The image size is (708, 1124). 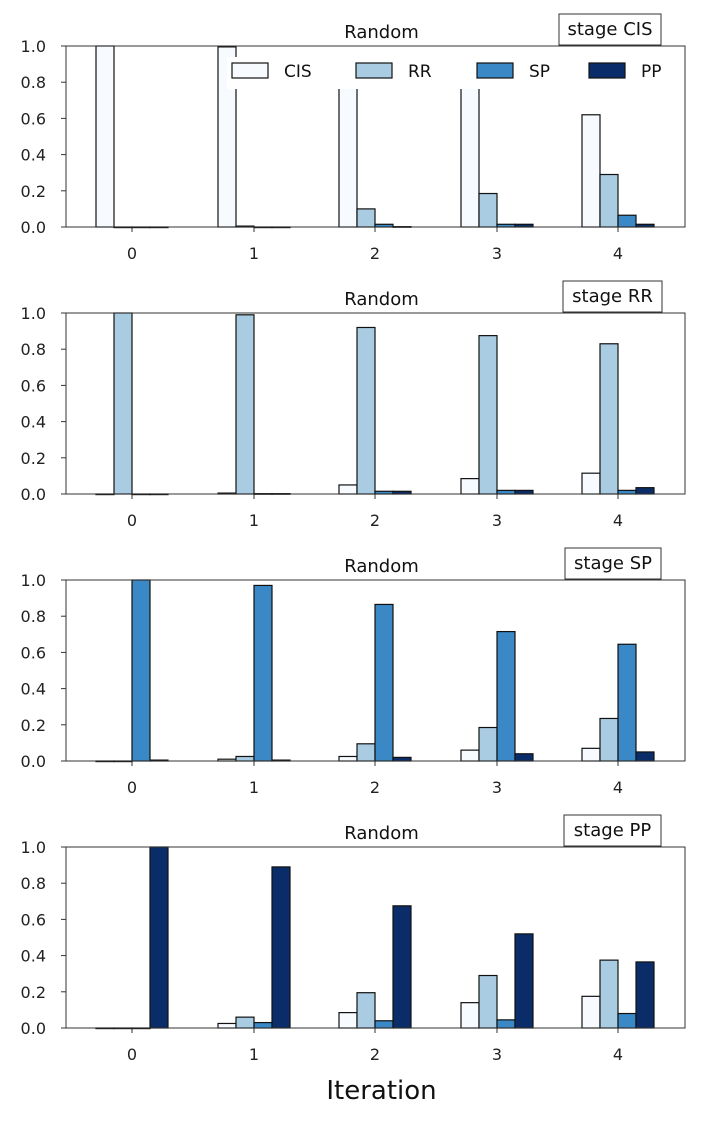 What do you see at coordinates (254, 787) in the screenshot?
I see `x-tick-label: 1` at bounding box center [254, 787].